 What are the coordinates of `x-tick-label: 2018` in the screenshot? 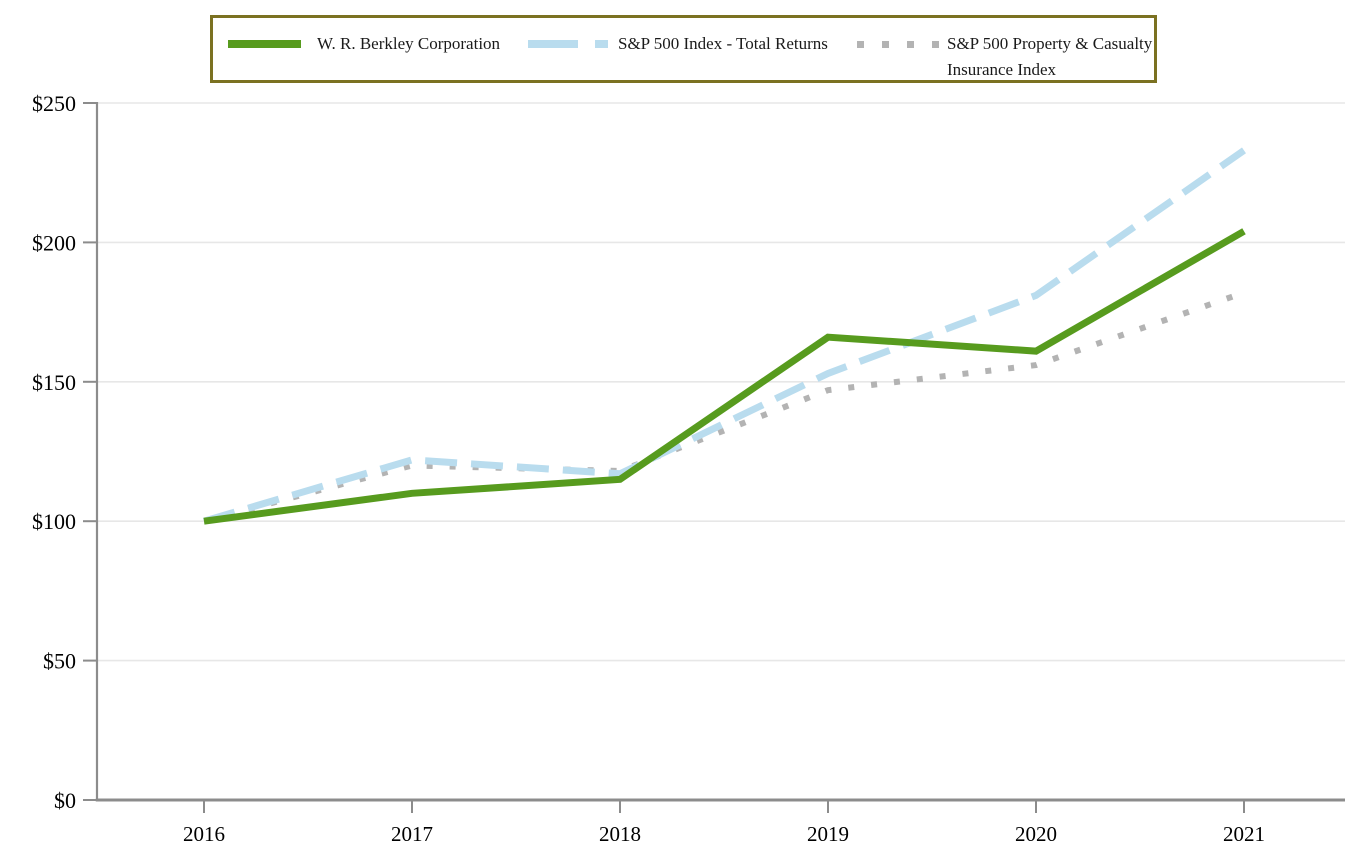 It's located at (620, 834).